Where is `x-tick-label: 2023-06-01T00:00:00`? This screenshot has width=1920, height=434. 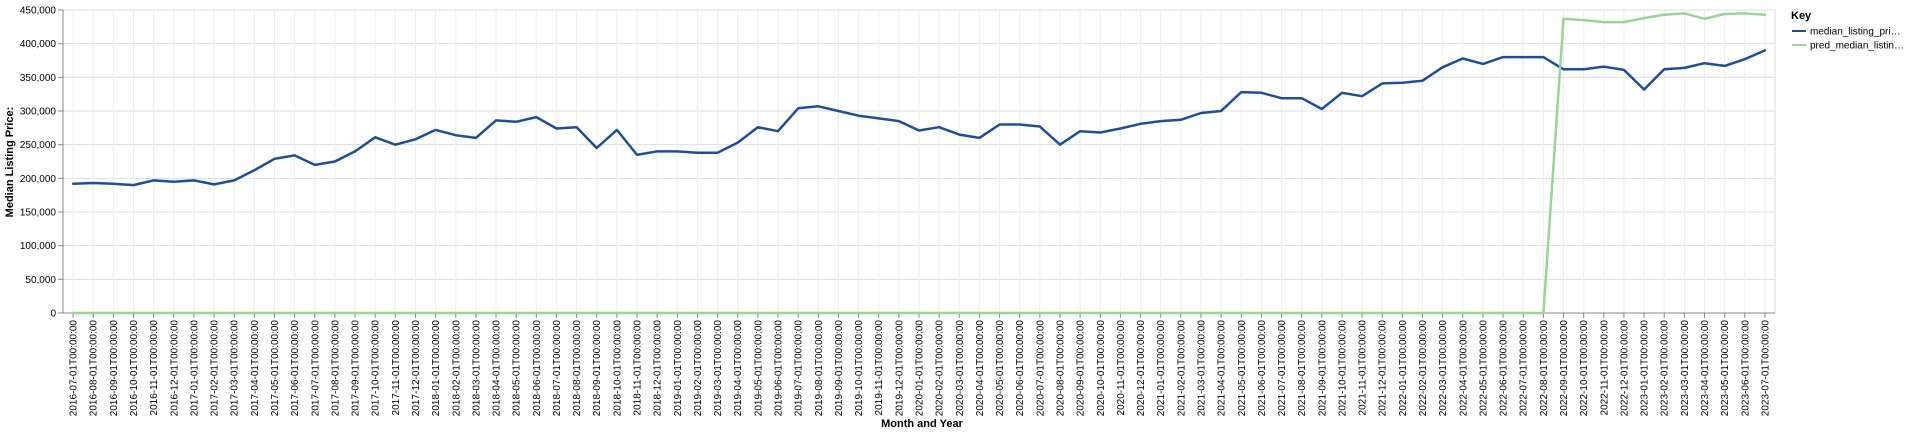
x-tick-label: 2023-06-01T00:00:00 is located at coordinates (1745, 368).